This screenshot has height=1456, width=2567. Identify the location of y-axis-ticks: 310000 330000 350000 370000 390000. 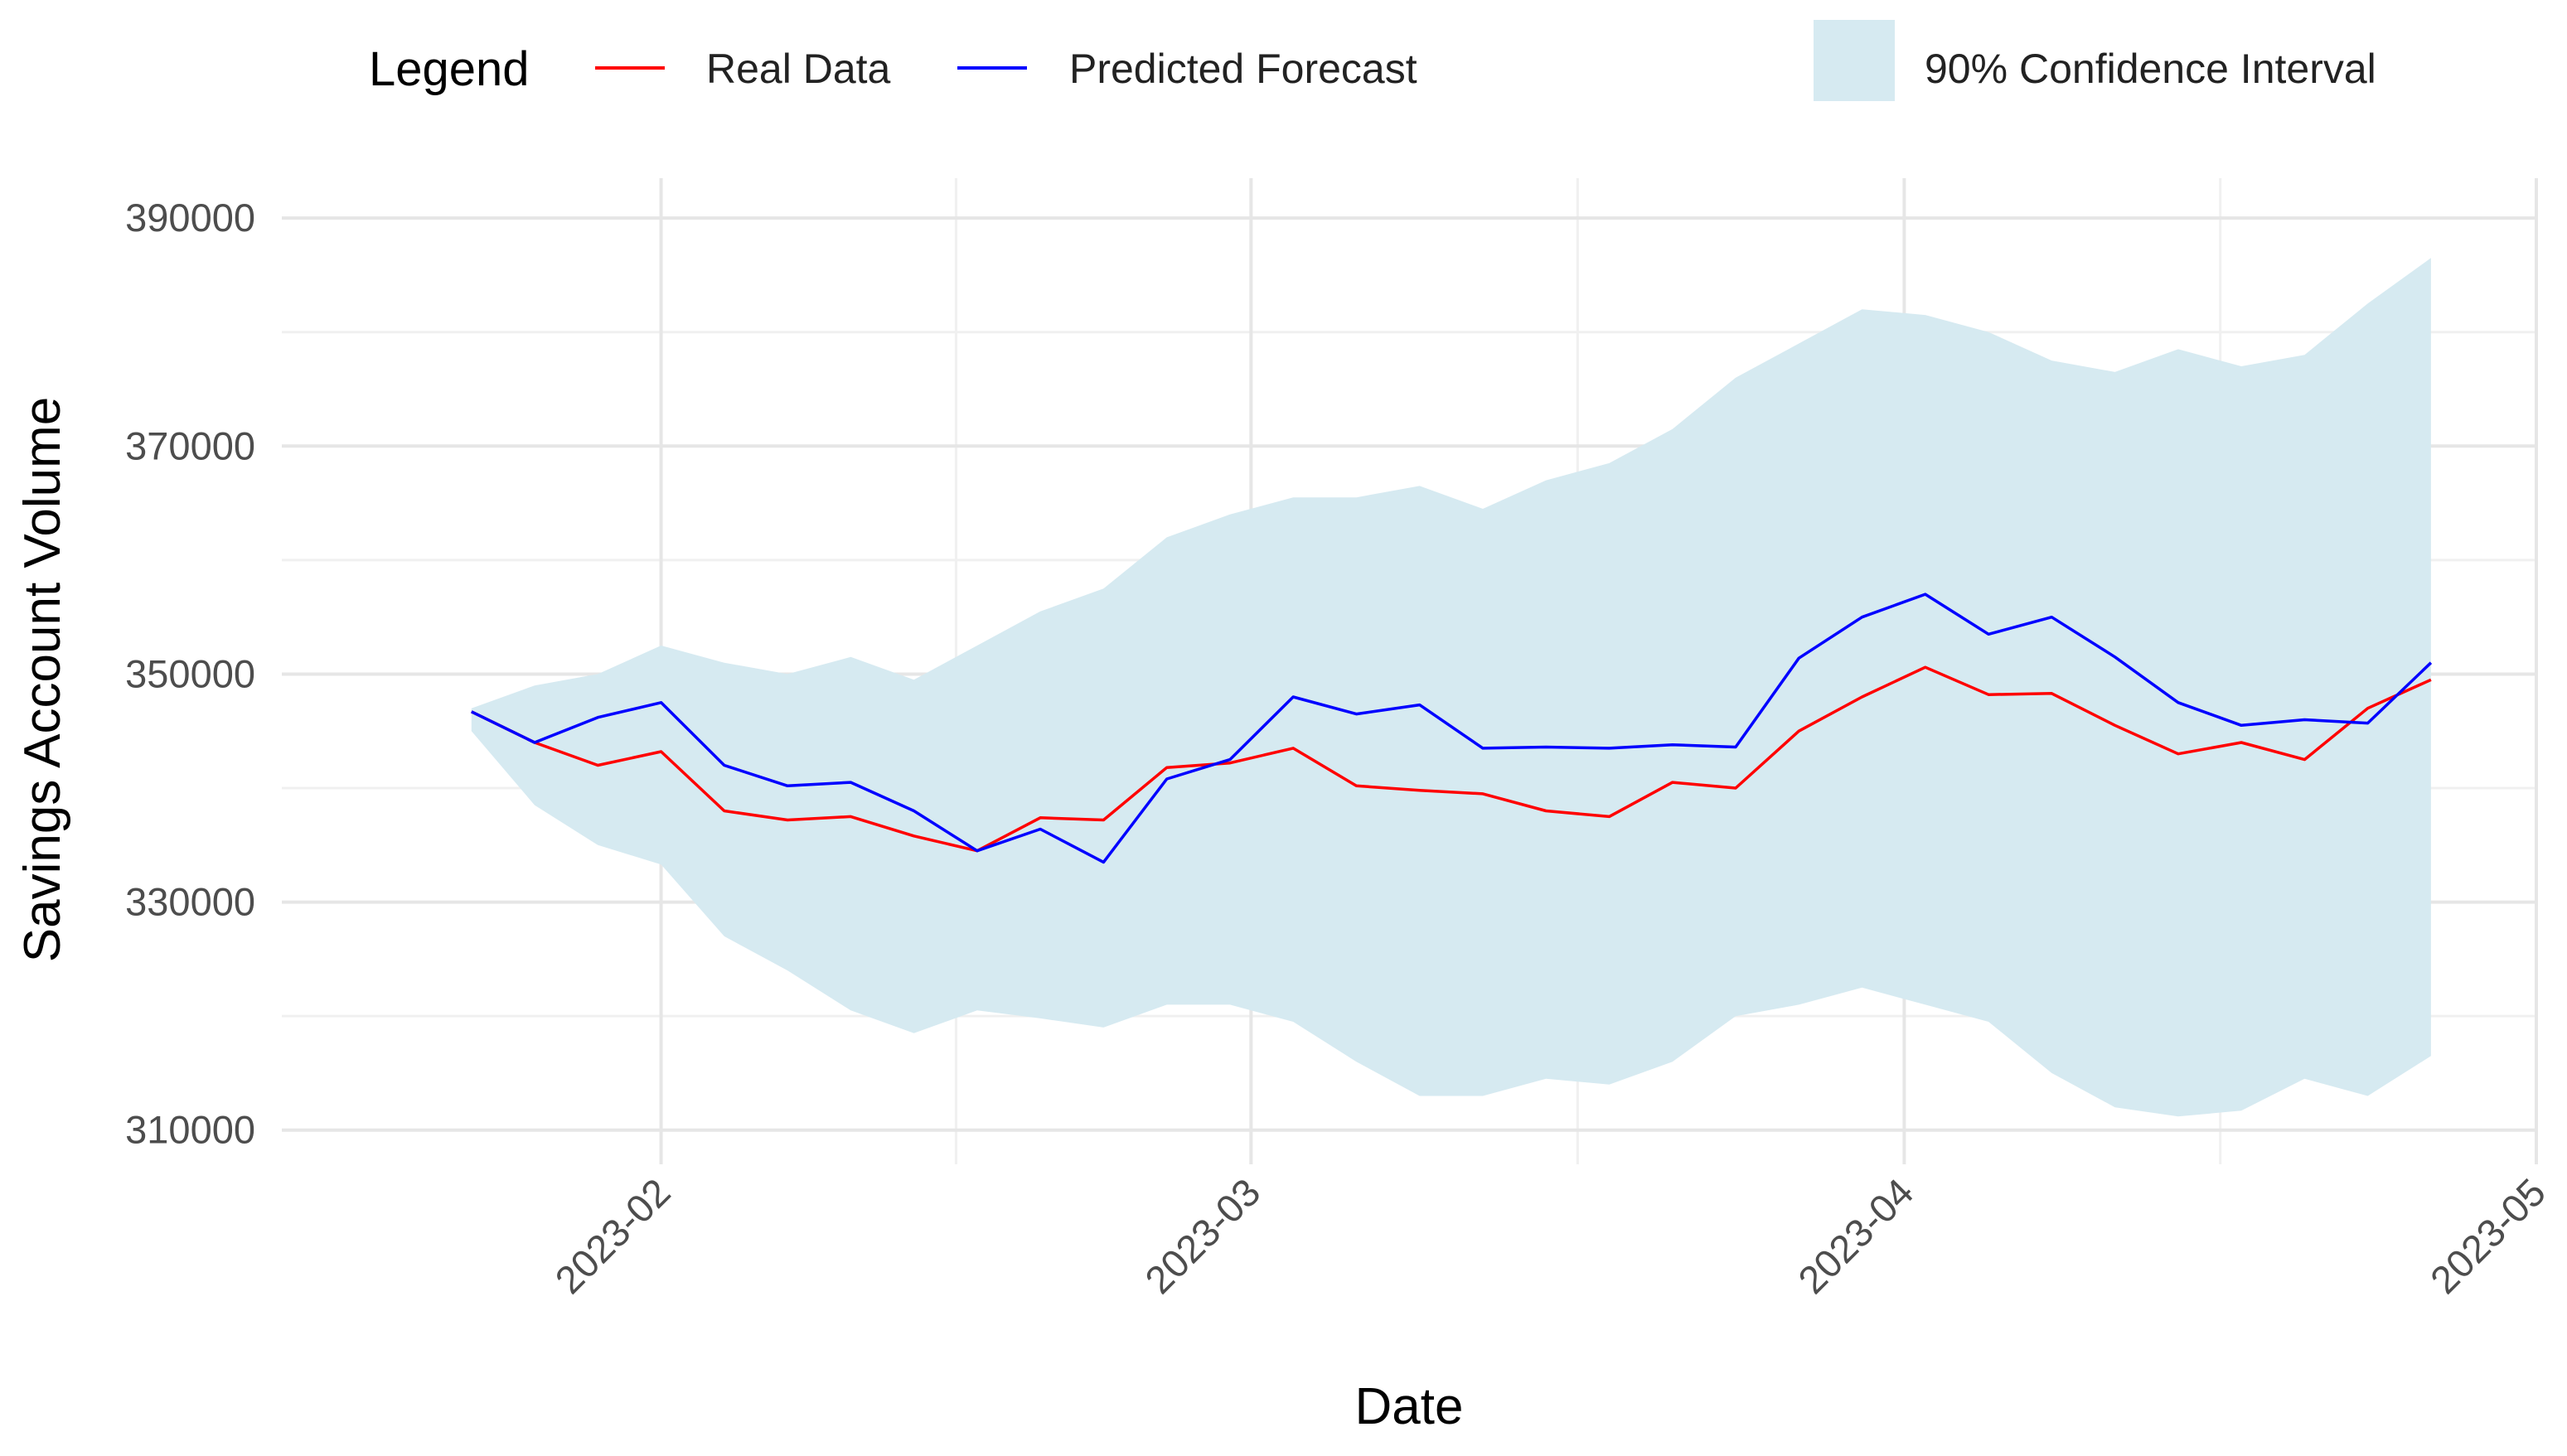
(190, 674).